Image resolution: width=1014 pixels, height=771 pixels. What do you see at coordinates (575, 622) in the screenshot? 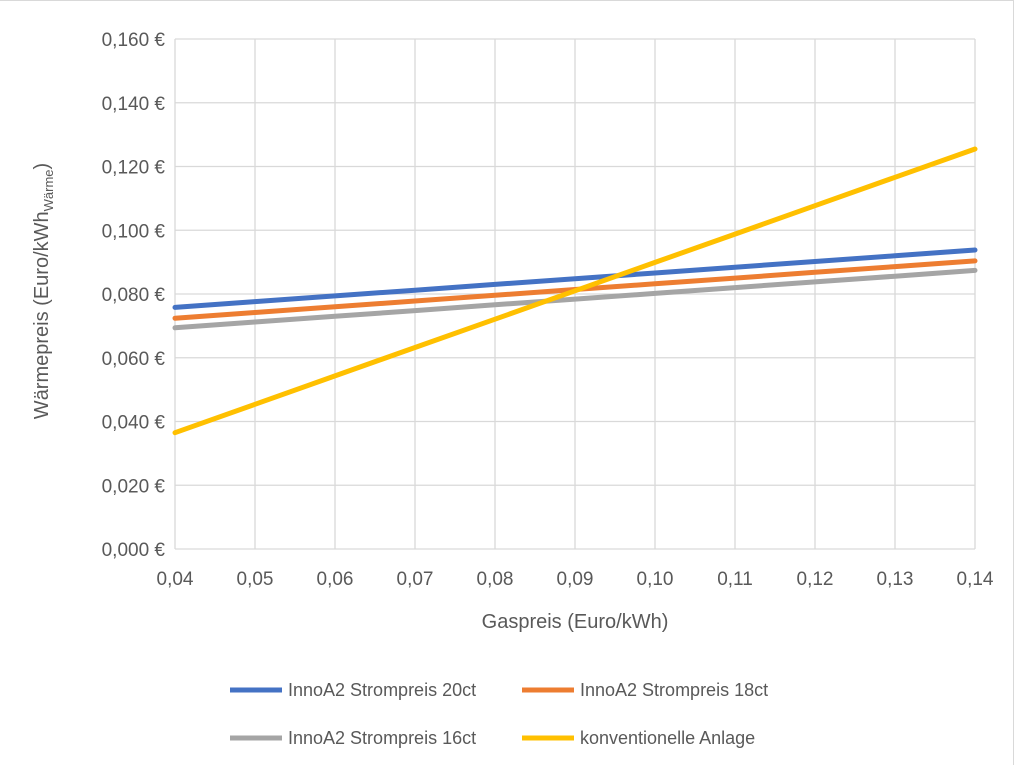
I see `x-axis-title: Gaspreis (Euro/kWh)` at bounding box center [575, 622].